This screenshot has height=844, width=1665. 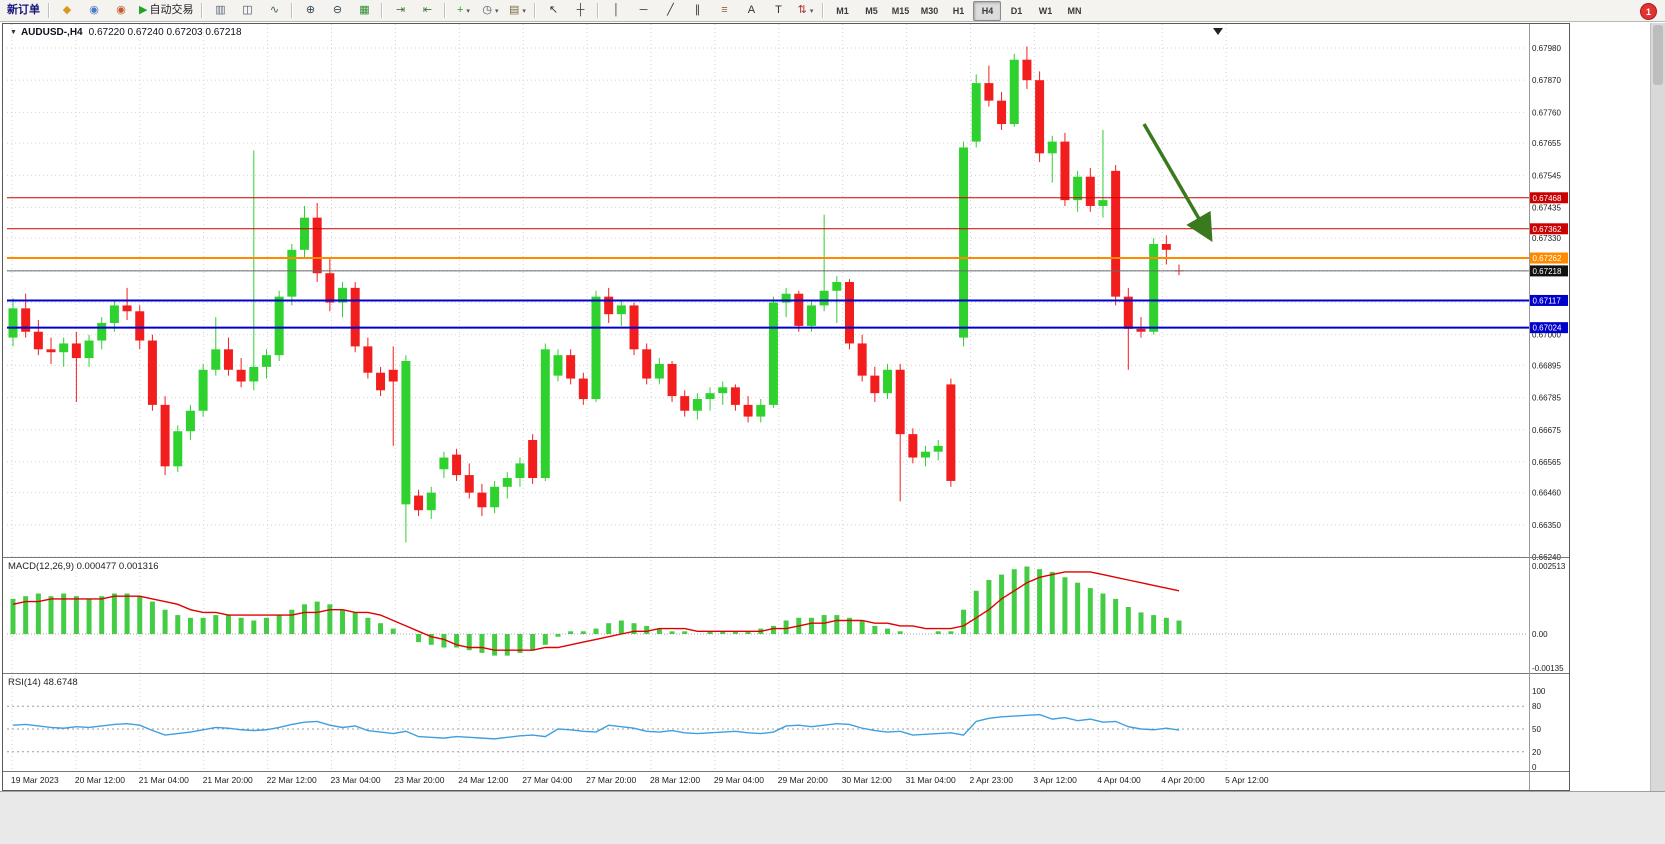 I want to click on zoom-in-button: ⊕, so click(x=310, y=11).